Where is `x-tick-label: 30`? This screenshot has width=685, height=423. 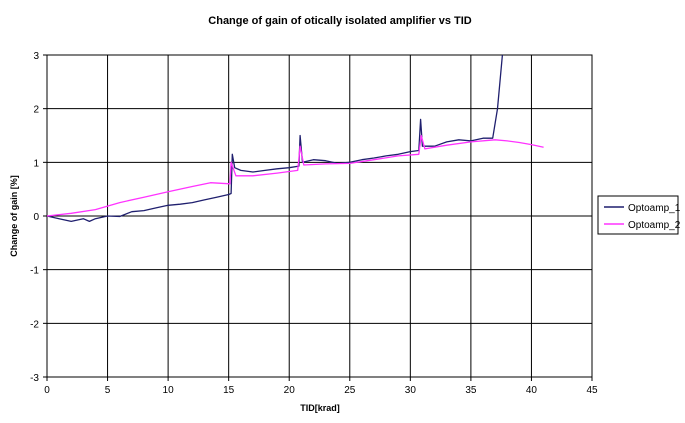 x-tick-label: 30 is located at coordinates (411, 390).